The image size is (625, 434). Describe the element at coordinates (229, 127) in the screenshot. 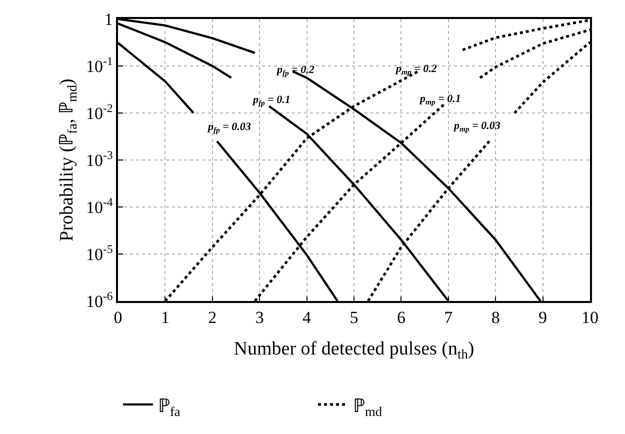

I see `annotation: p$_{fp}$ = 0.03` at that location.